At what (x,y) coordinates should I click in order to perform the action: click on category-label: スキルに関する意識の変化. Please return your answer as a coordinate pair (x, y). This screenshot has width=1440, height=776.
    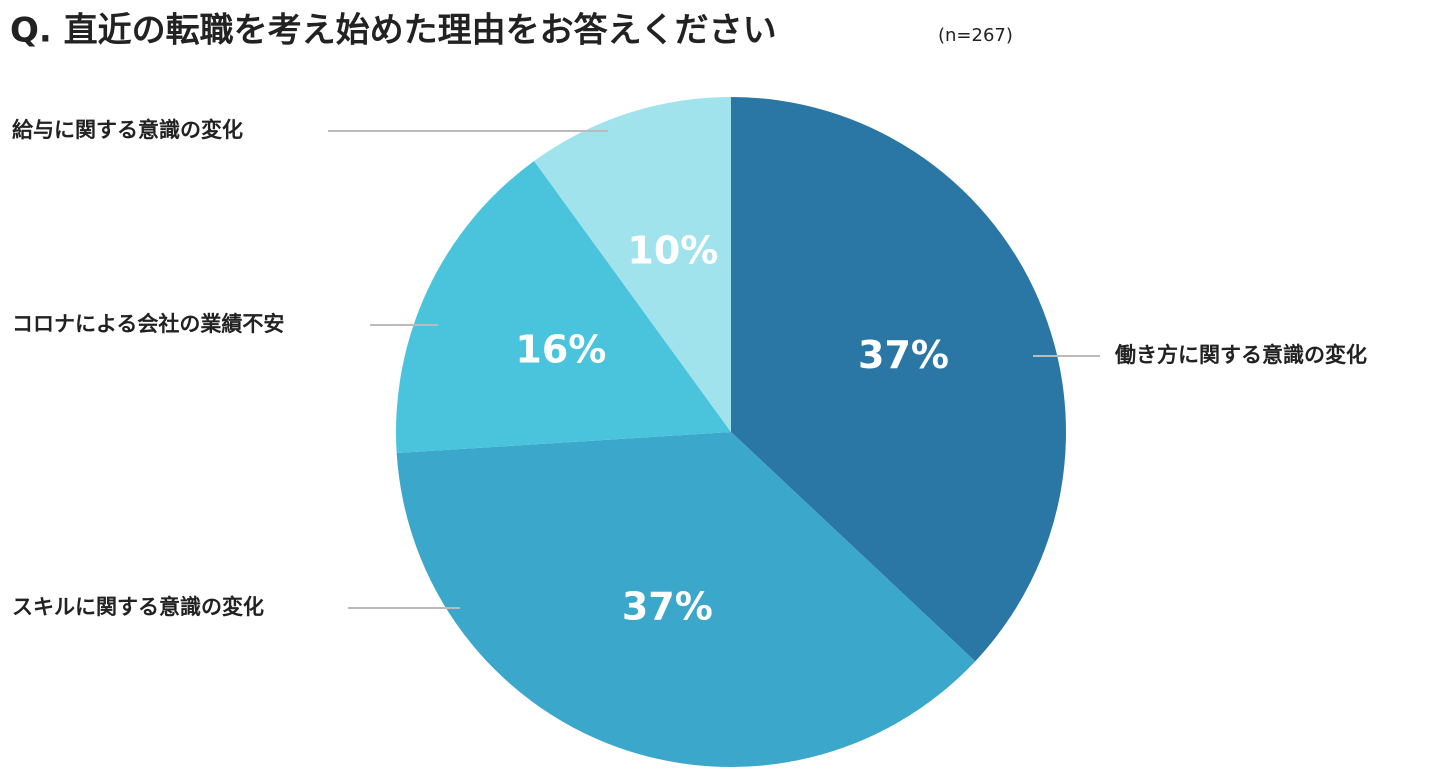
    Looking at the image, I should click on (138, 607).